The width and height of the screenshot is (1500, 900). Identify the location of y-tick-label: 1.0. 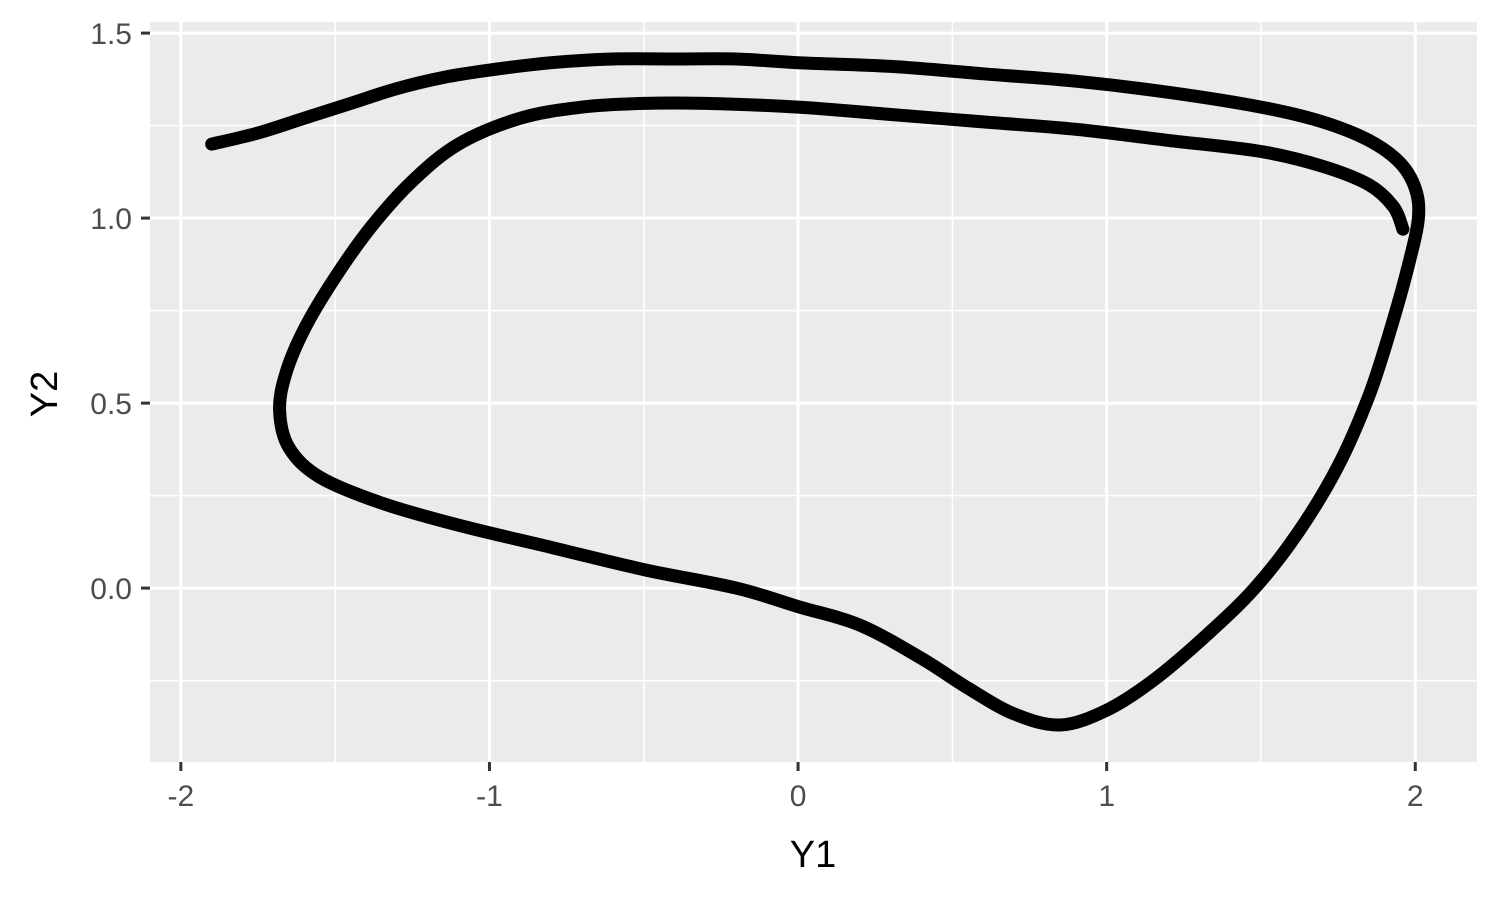
(111, 219).